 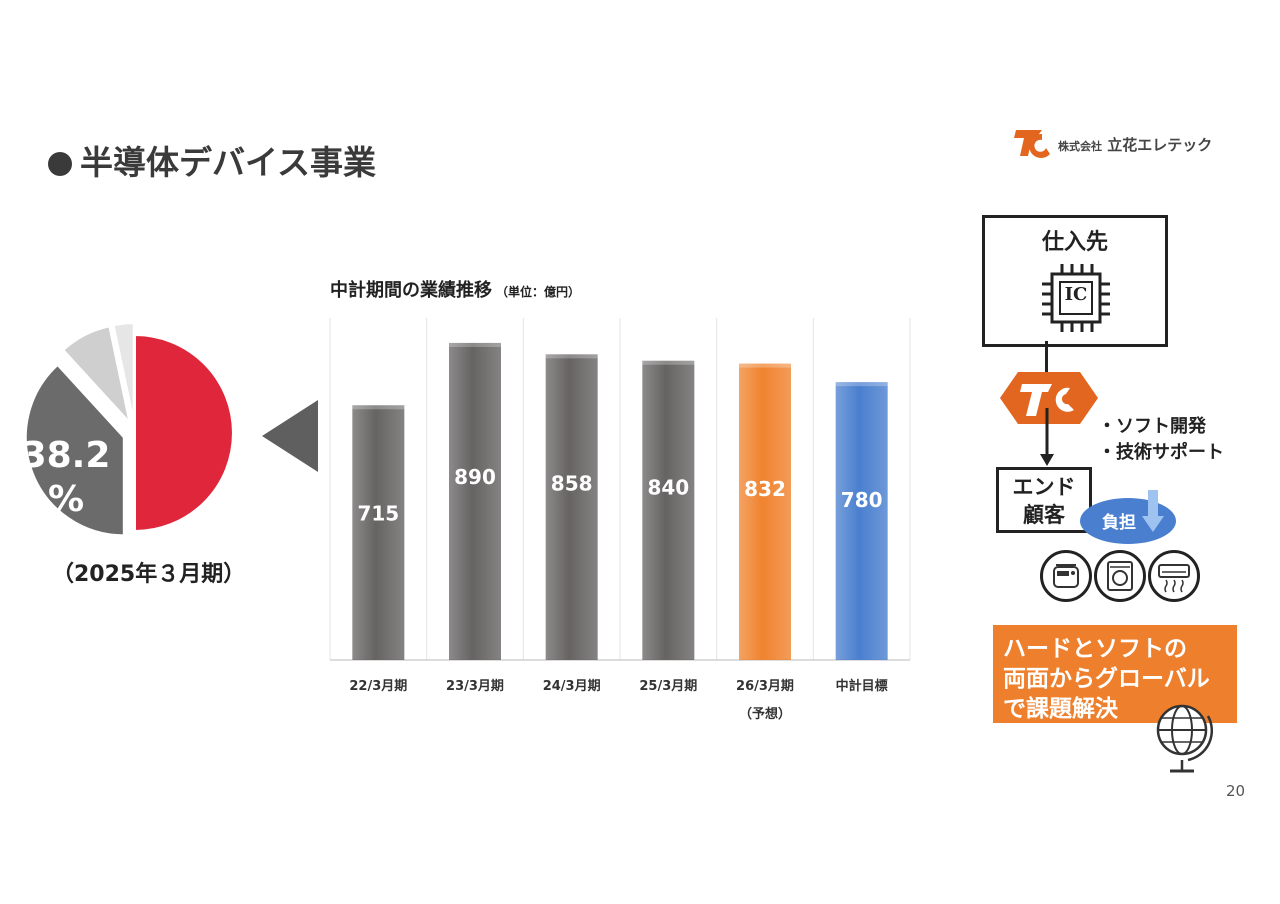 I want to click on flow-down-arrow-icon, so click(x=1047, y=437).